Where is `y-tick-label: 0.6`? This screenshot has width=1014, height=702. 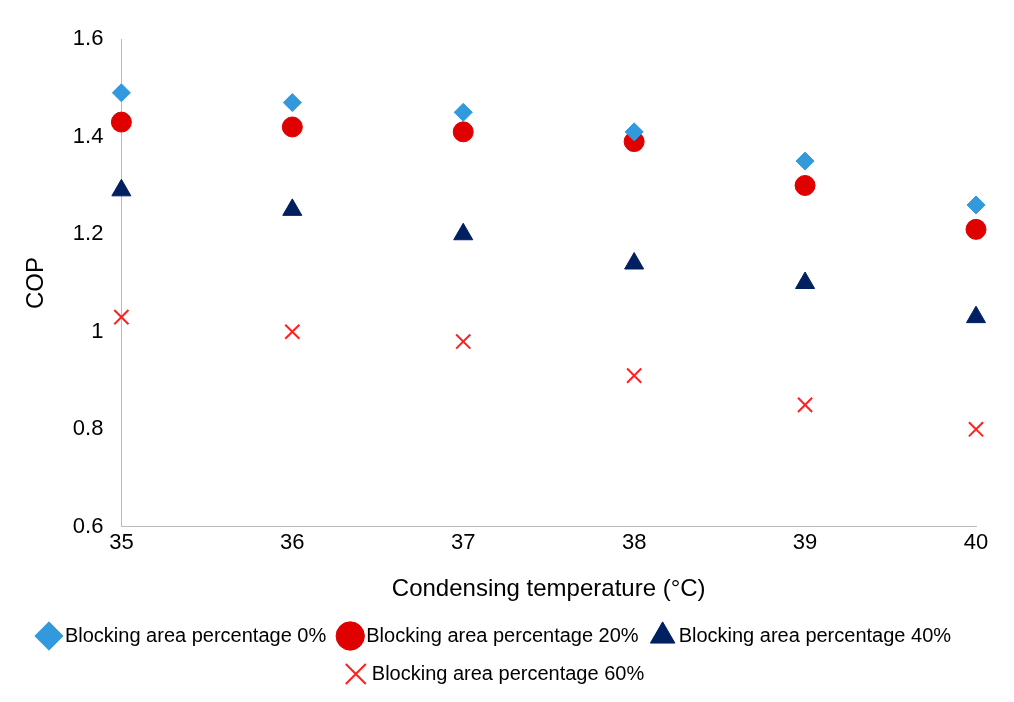 y-tick-label: 0.6 is located at coordinates (88, 525).